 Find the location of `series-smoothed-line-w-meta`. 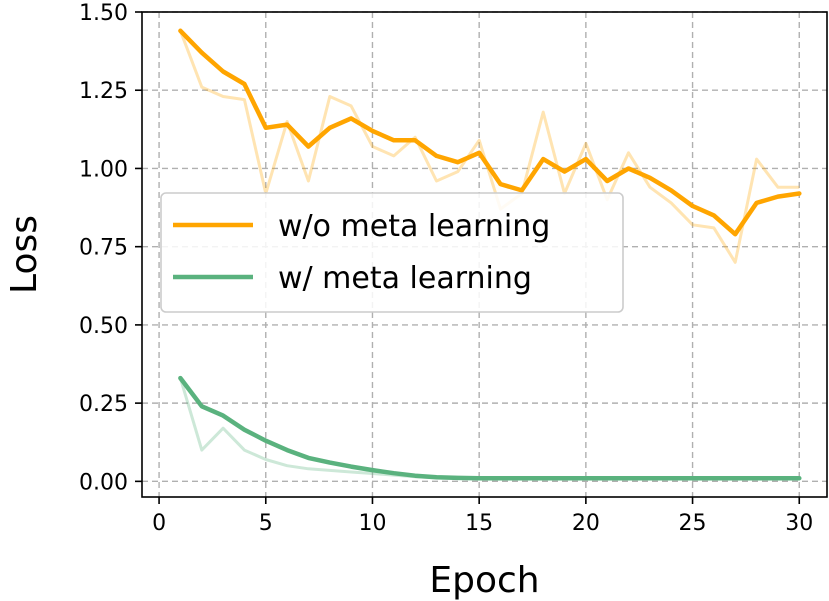

series-smoothed-line-w-meta is located at coordinates (490, 428).